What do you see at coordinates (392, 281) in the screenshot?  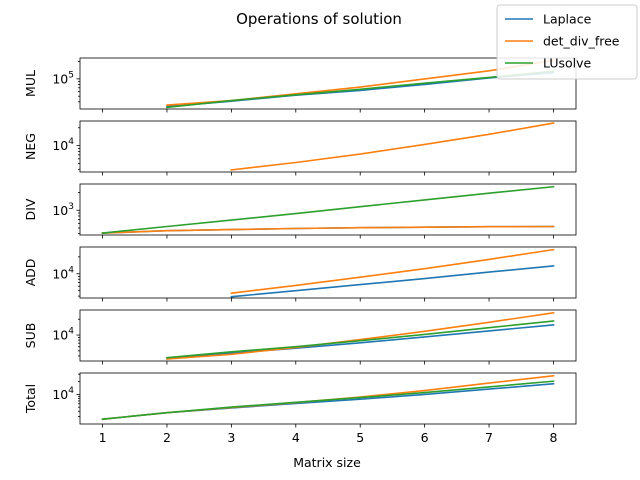 I see `series-line-laplace-add` at bounding box center [392, 281].